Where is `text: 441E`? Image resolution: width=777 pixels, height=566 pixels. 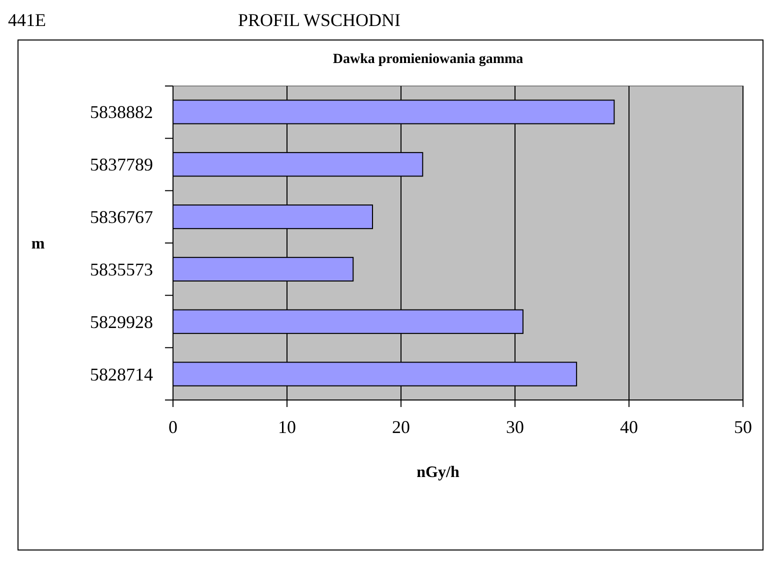 text: 441E is located at coordinates (27, 20).